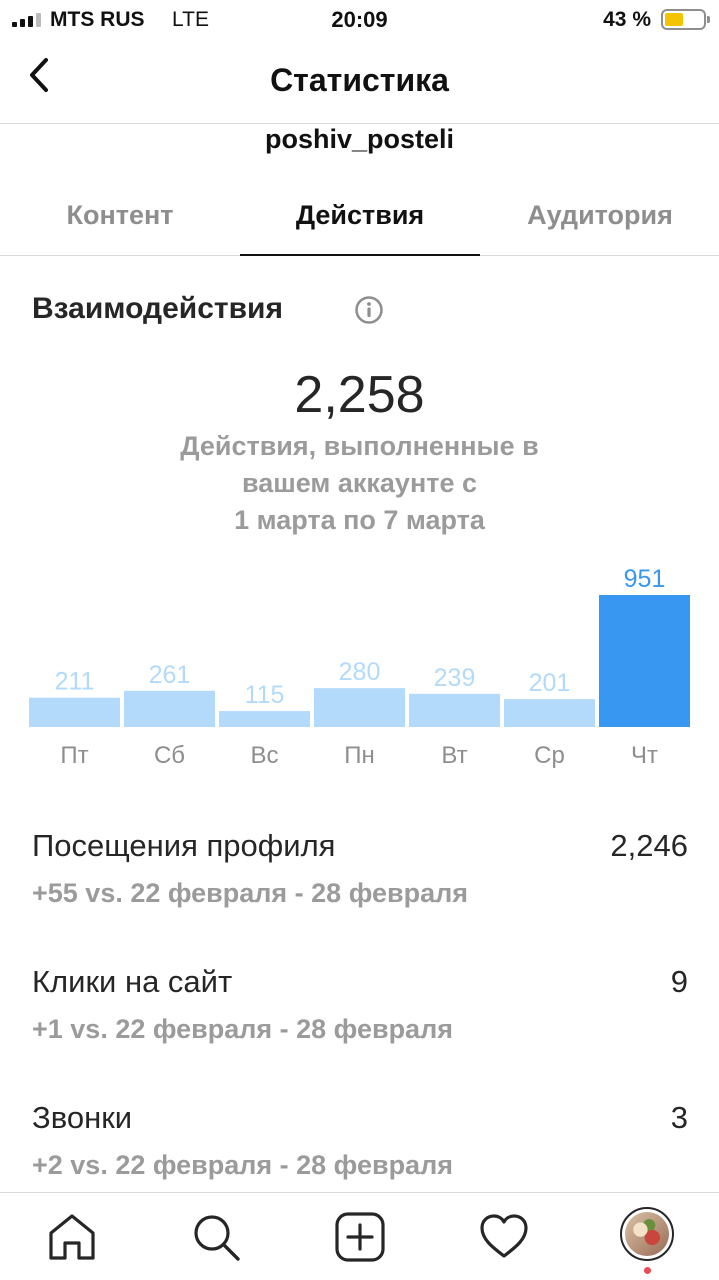  I want to click on tab-activity: Действия, so click(360, 213).